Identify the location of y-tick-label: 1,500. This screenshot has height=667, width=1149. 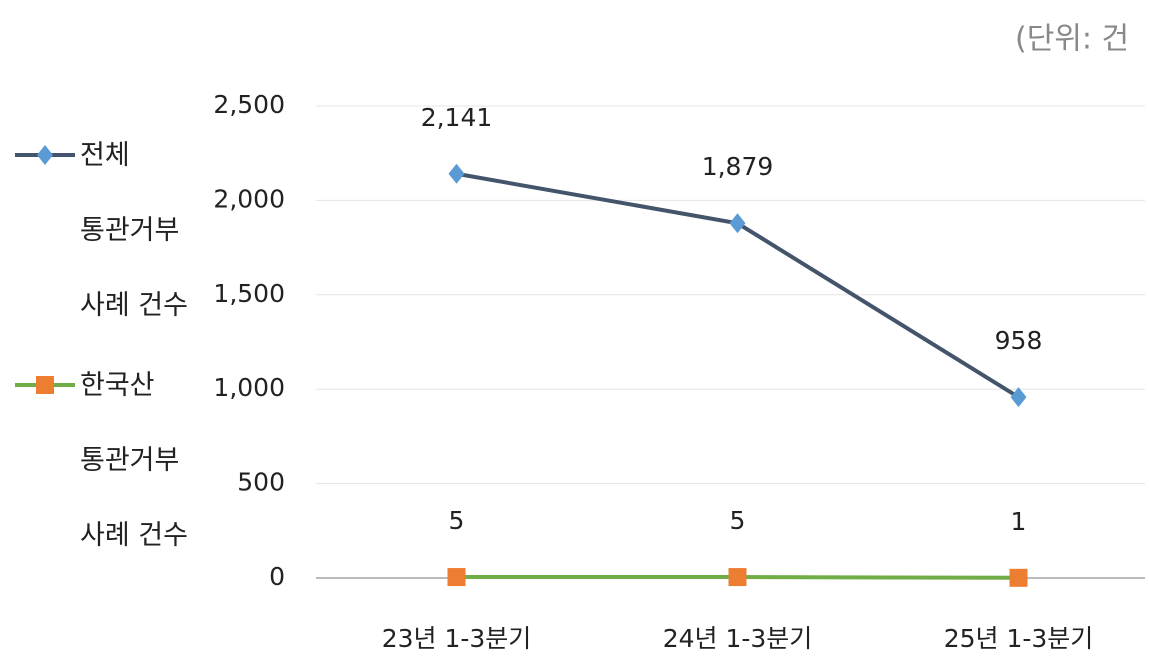
(249, 293).